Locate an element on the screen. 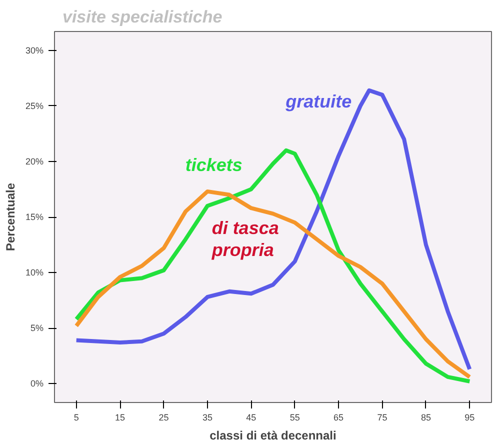  x-tick-label: 85 is located at coordinates (425, 417).